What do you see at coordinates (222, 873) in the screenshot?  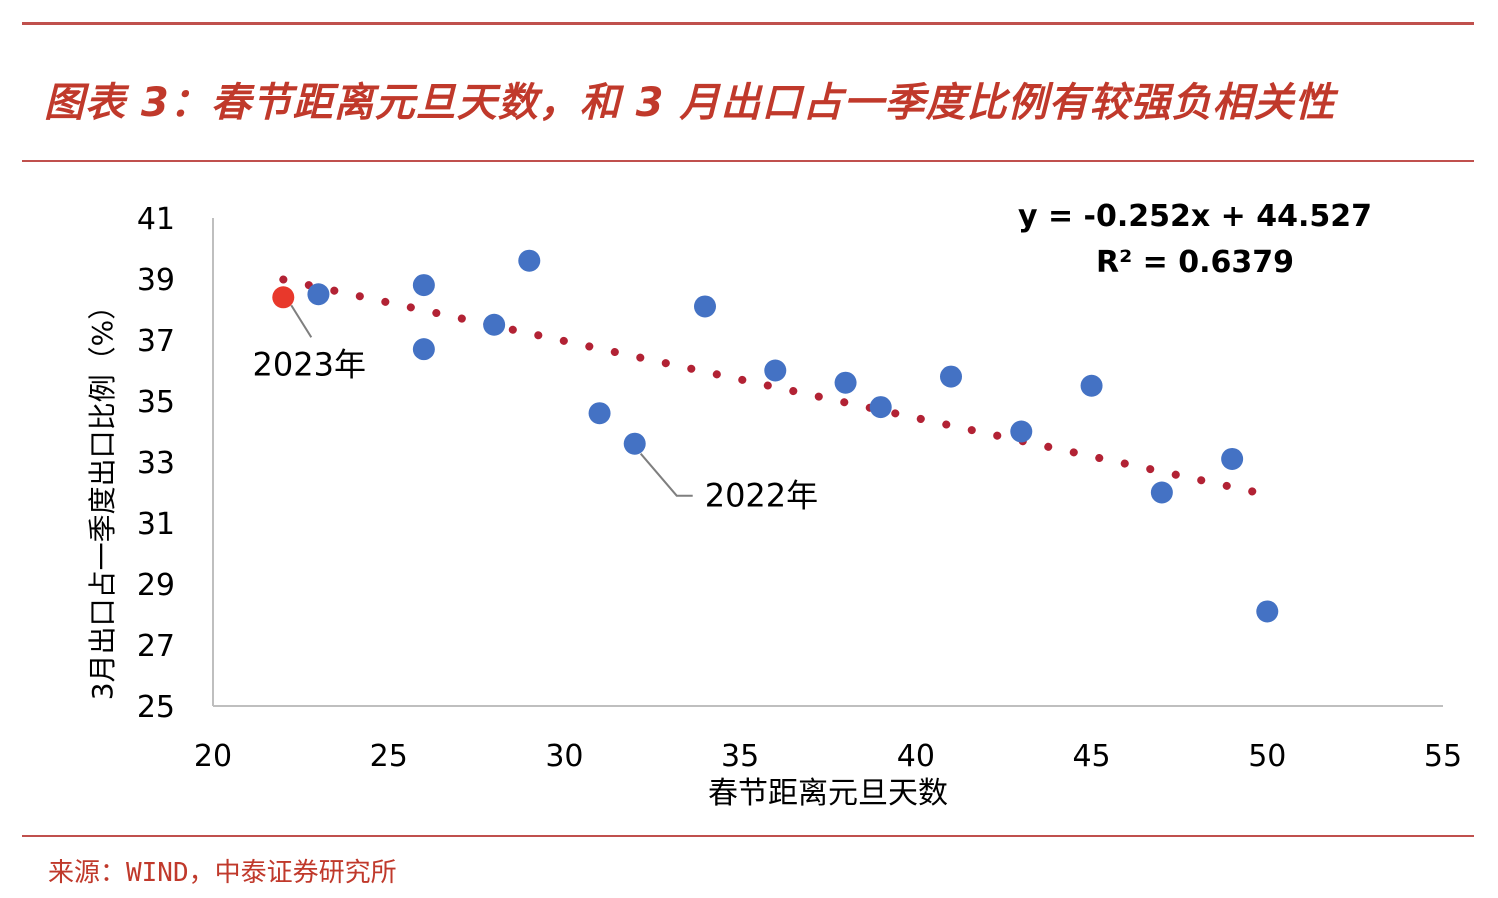 I see `source-note: 来源：WIND，中泰证券研究所` at bounding box center [222, 873].